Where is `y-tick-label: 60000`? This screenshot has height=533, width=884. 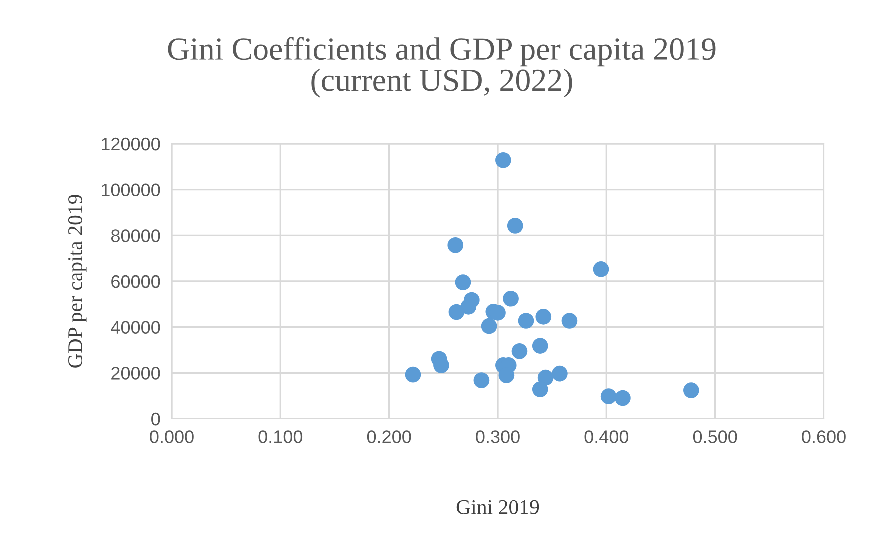 y-tick-label: 60000 is located at coordinates (136, 281).